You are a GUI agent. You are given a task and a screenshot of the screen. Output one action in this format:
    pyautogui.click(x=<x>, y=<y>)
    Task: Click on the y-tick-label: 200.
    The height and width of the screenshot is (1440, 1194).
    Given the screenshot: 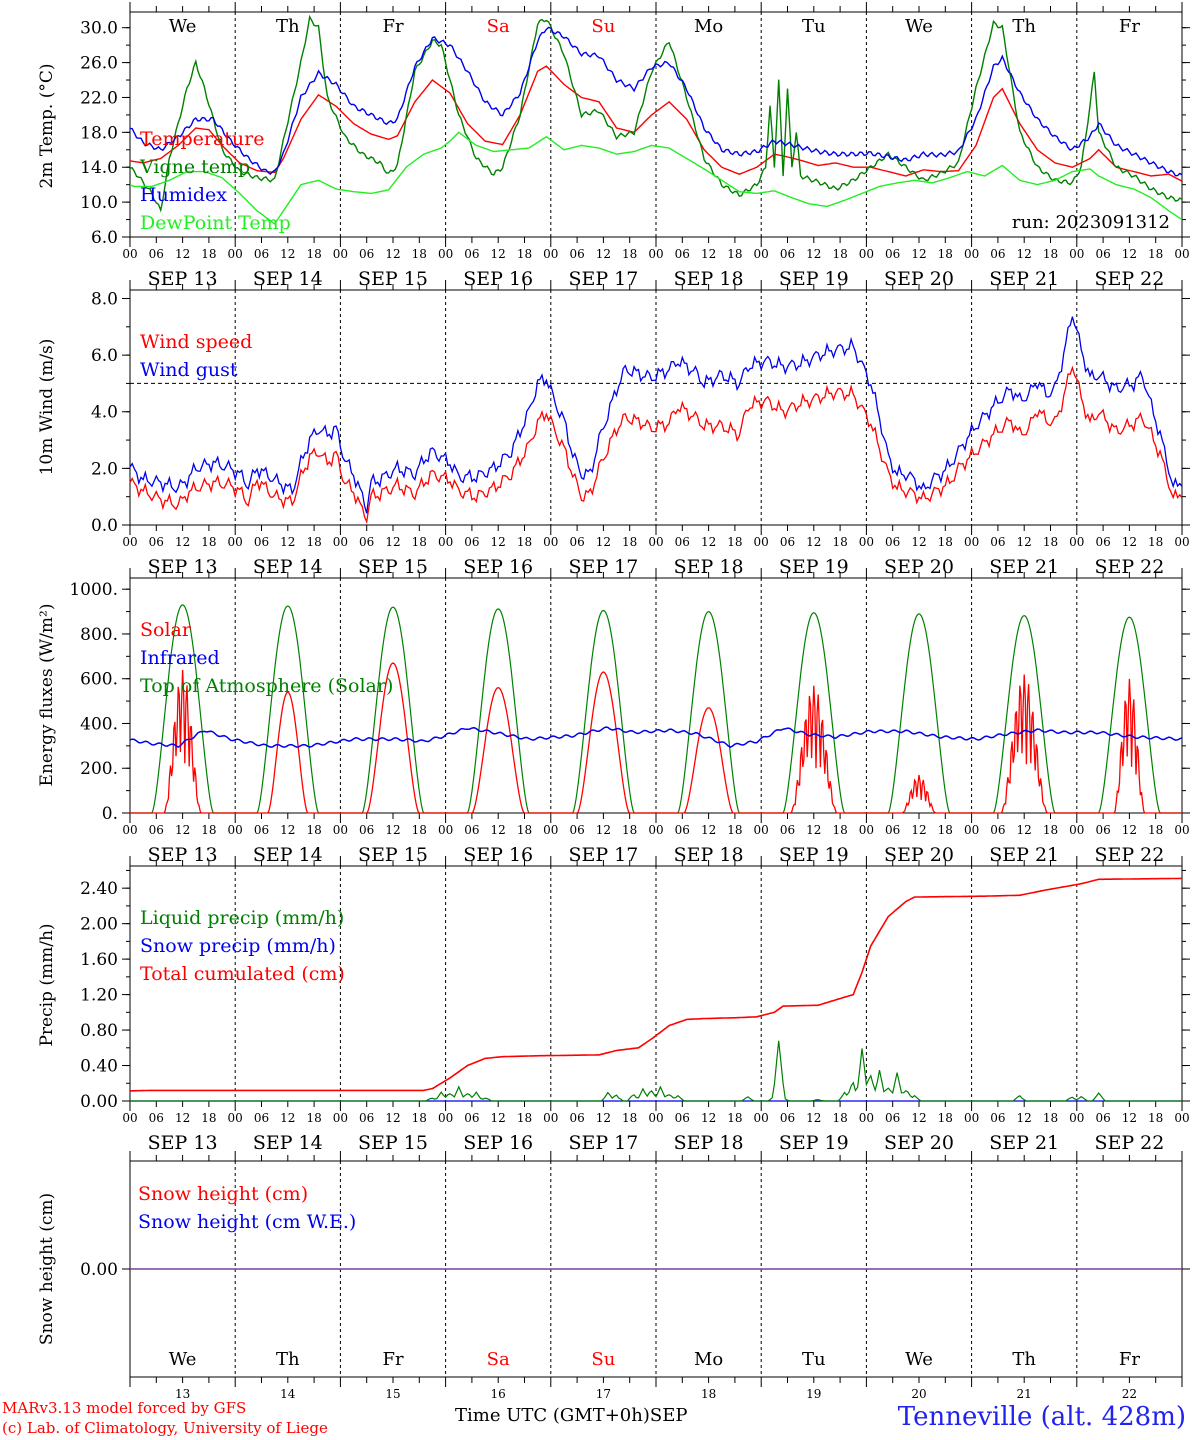 What is the action you would take?
    pyautogui.click(x=99, y=769)
    